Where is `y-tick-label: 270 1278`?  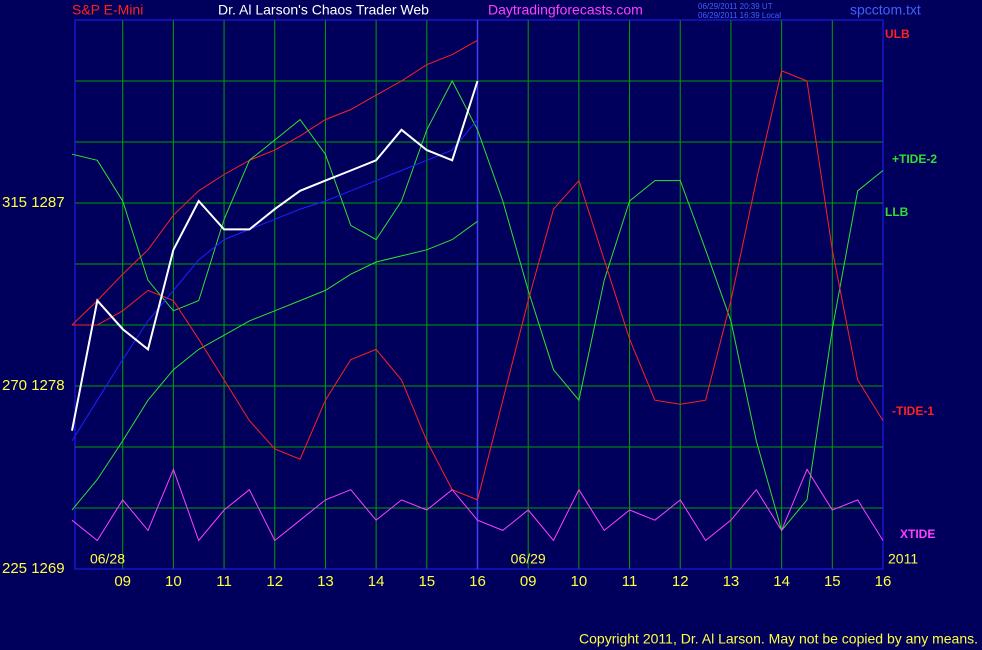 y-tick-label: 270 1278 is located at coordinates (33, 385).